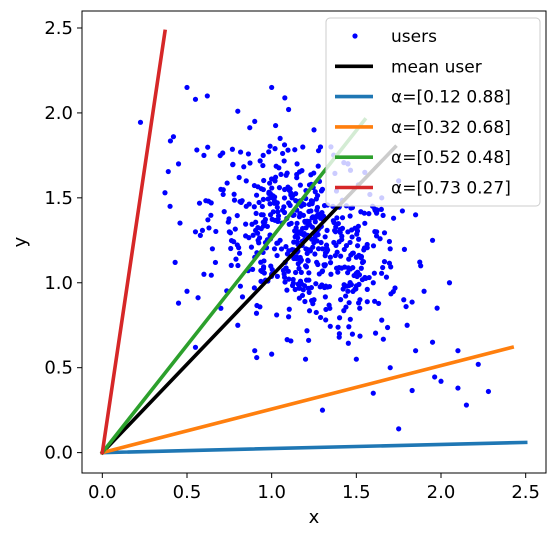 The height and width of the screenshot is (537, 555). What do you see at coordinates (58, 283) in the screenshot?
I see `y-tick-label: 1.0` at bounding box center [58, 283].